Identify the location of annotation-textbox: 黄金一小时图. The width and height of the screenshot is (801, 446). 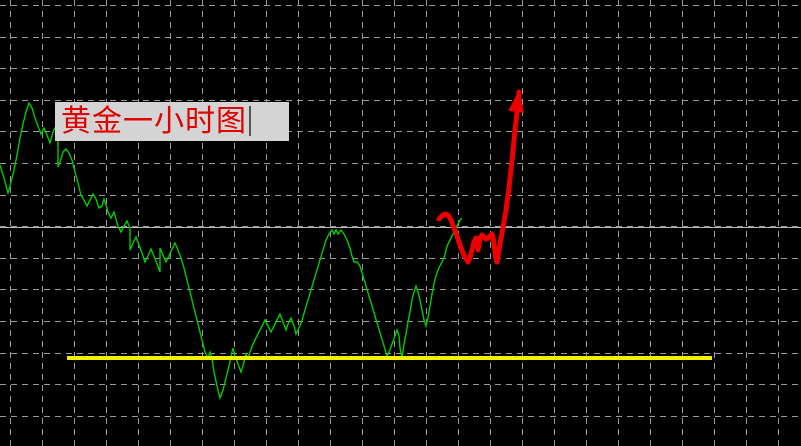
(172, 121).